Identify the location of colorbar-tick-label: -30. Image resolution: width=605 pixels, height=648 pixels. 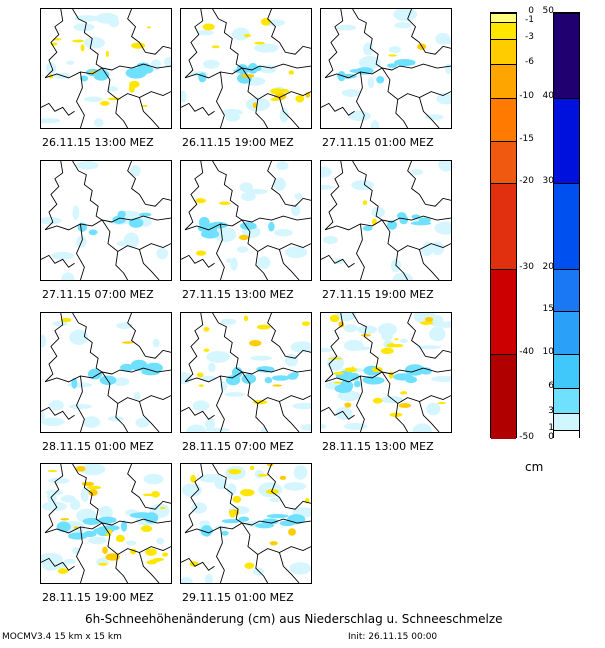
(526, 266).